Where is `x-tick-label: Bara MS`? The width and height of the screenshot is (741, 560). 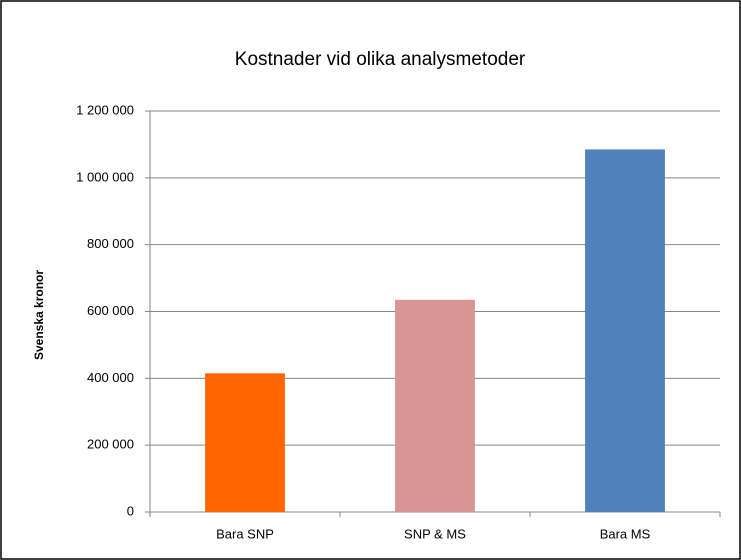 x-tick-label: Bara MS is located at coordinates (625, 533).